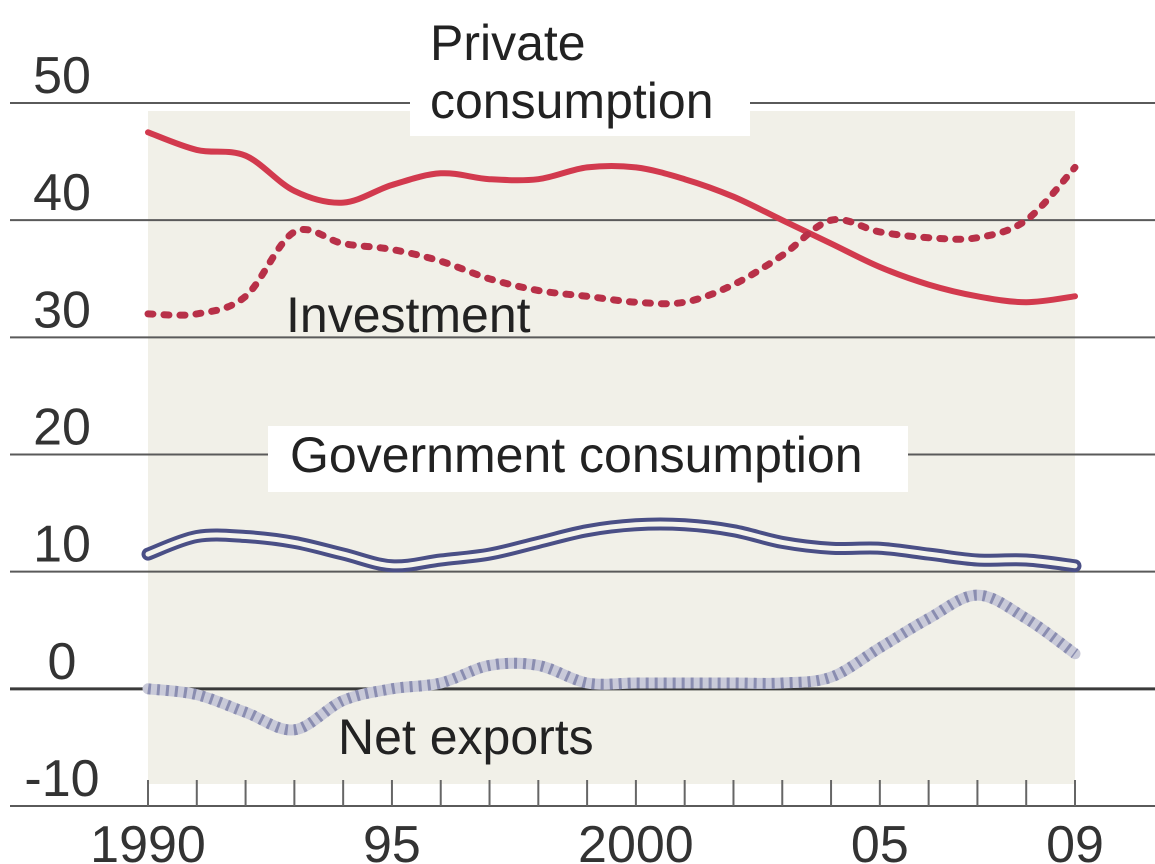  I want to click on label-backdrop-government, so click(588, 459).